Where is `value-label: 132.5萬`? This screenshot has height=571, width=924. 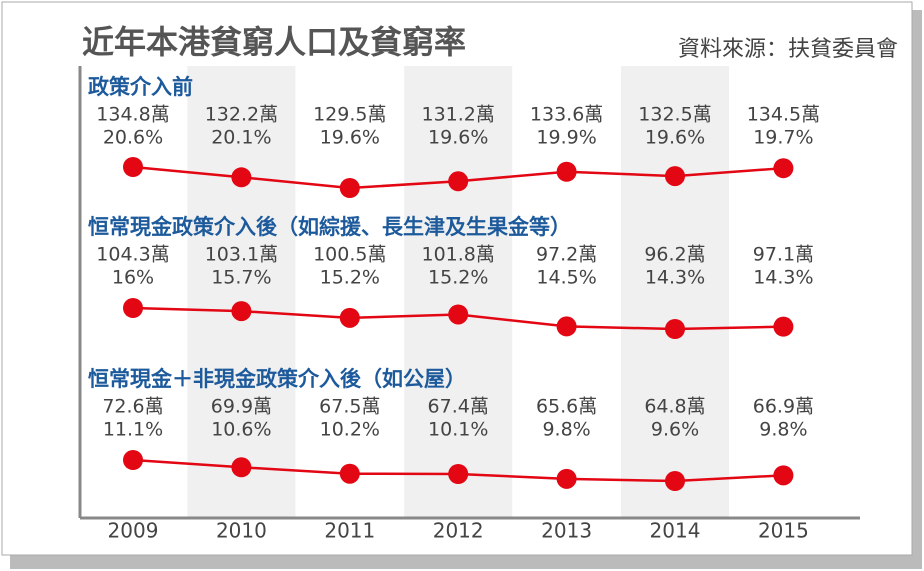
value-label: 132.5萬 is located at coordinates (674, 115).